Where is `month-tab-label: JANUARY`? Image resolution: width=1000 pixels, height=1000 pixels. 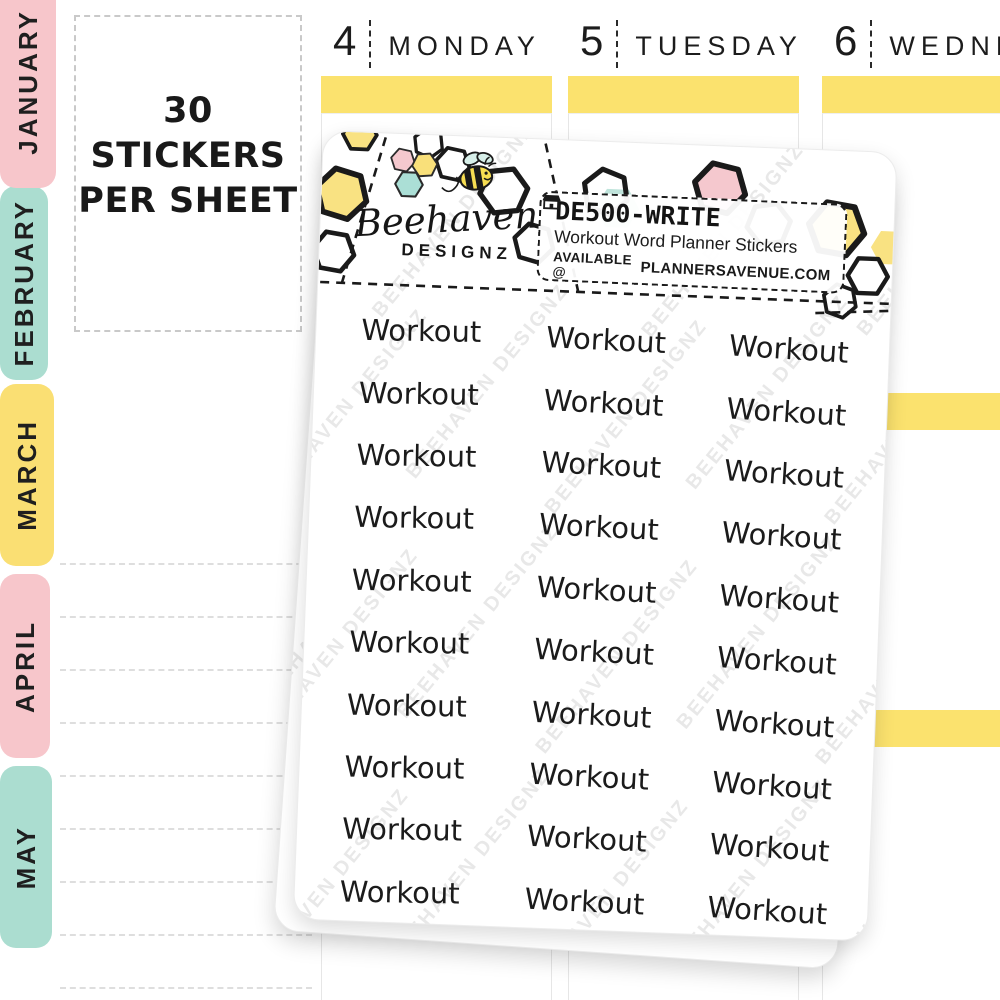 month-tab-label: JANUARY is located at coordinates (27, 82).